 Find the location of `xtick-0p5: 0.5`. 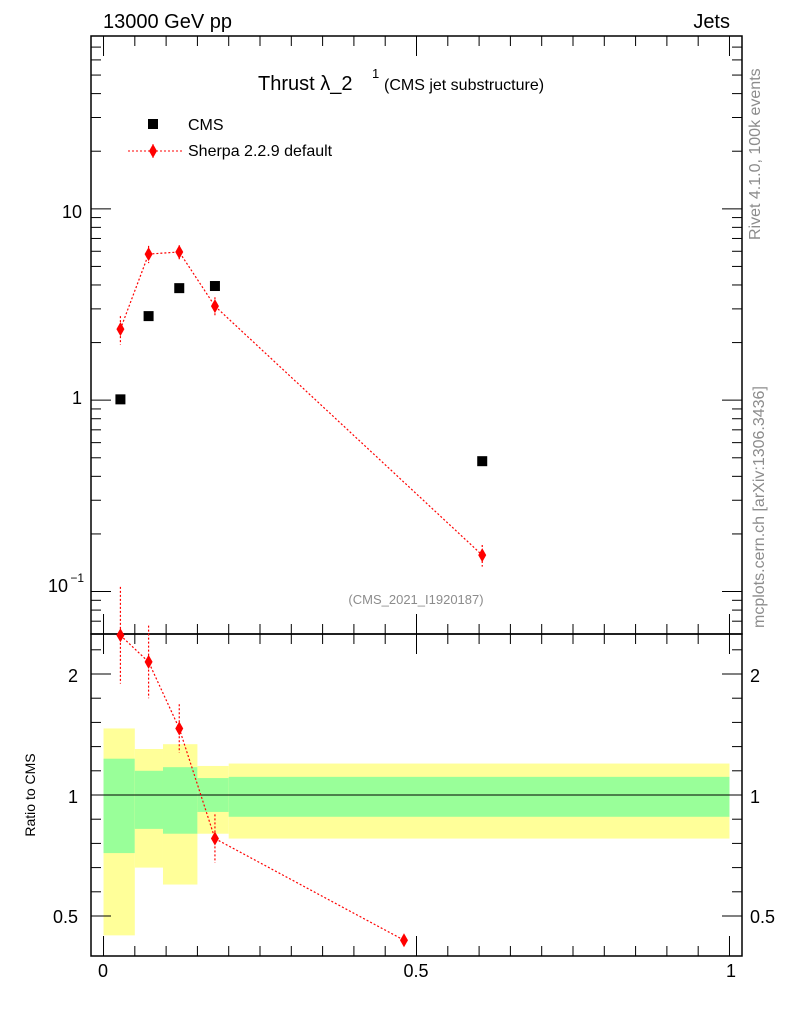

xtick-0p5: 0.5 is located at coordinates (415, 971).